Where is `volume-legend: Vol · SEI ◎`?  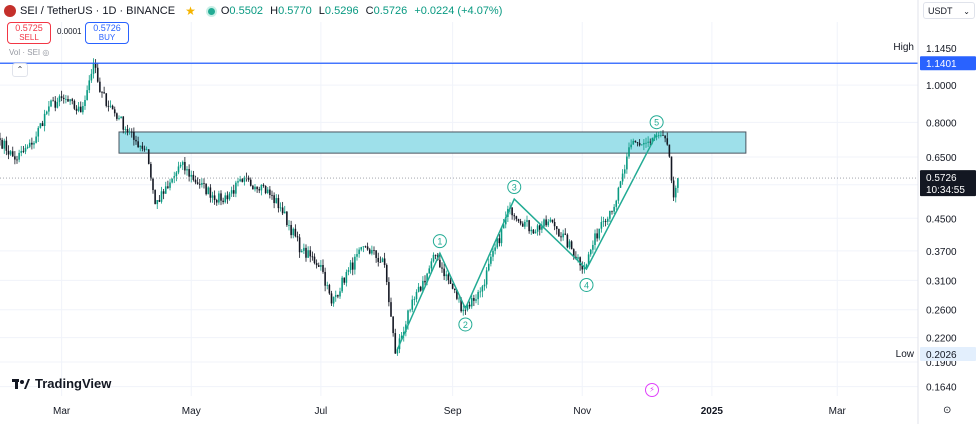
volume-legend: Vol · SEI ◎ is located at coordinates (29, 52).